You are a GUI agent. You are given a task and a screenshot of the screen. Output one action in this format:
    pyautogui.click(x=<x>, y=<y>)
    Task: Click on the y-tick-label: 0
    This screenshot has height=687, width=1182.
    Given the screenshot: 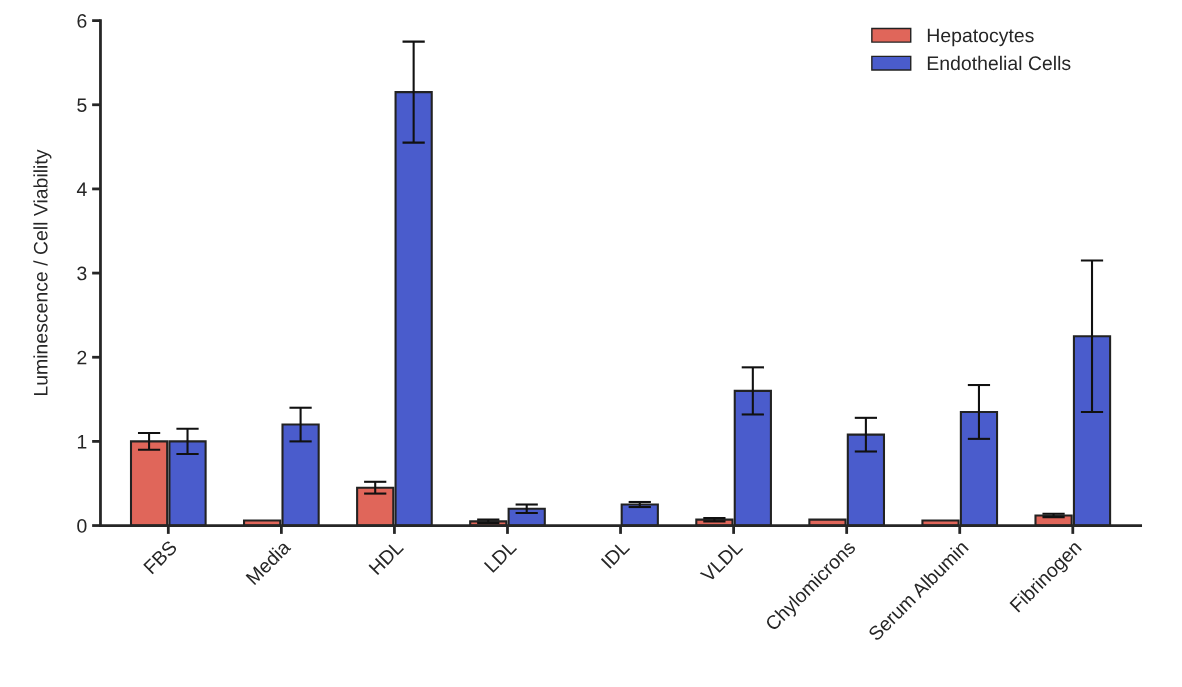 What is the action you would take?
    pyautogui.click(x=82, y=526)
    